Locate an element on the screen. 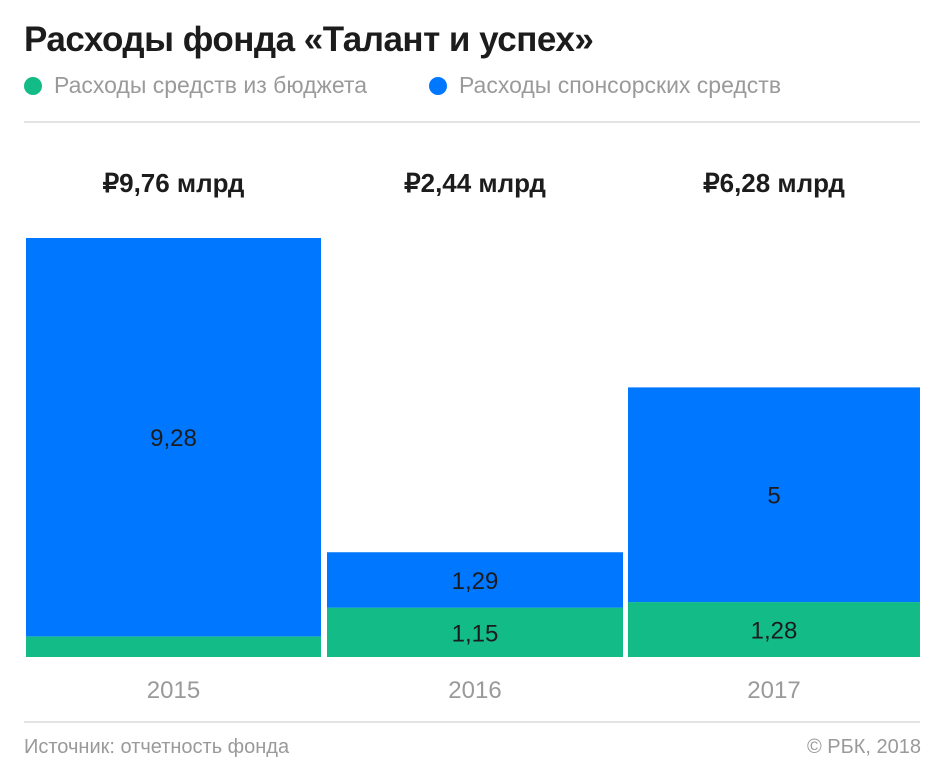  legend-label: Расходы спонсорских средств is located at coordinates (620, 85).